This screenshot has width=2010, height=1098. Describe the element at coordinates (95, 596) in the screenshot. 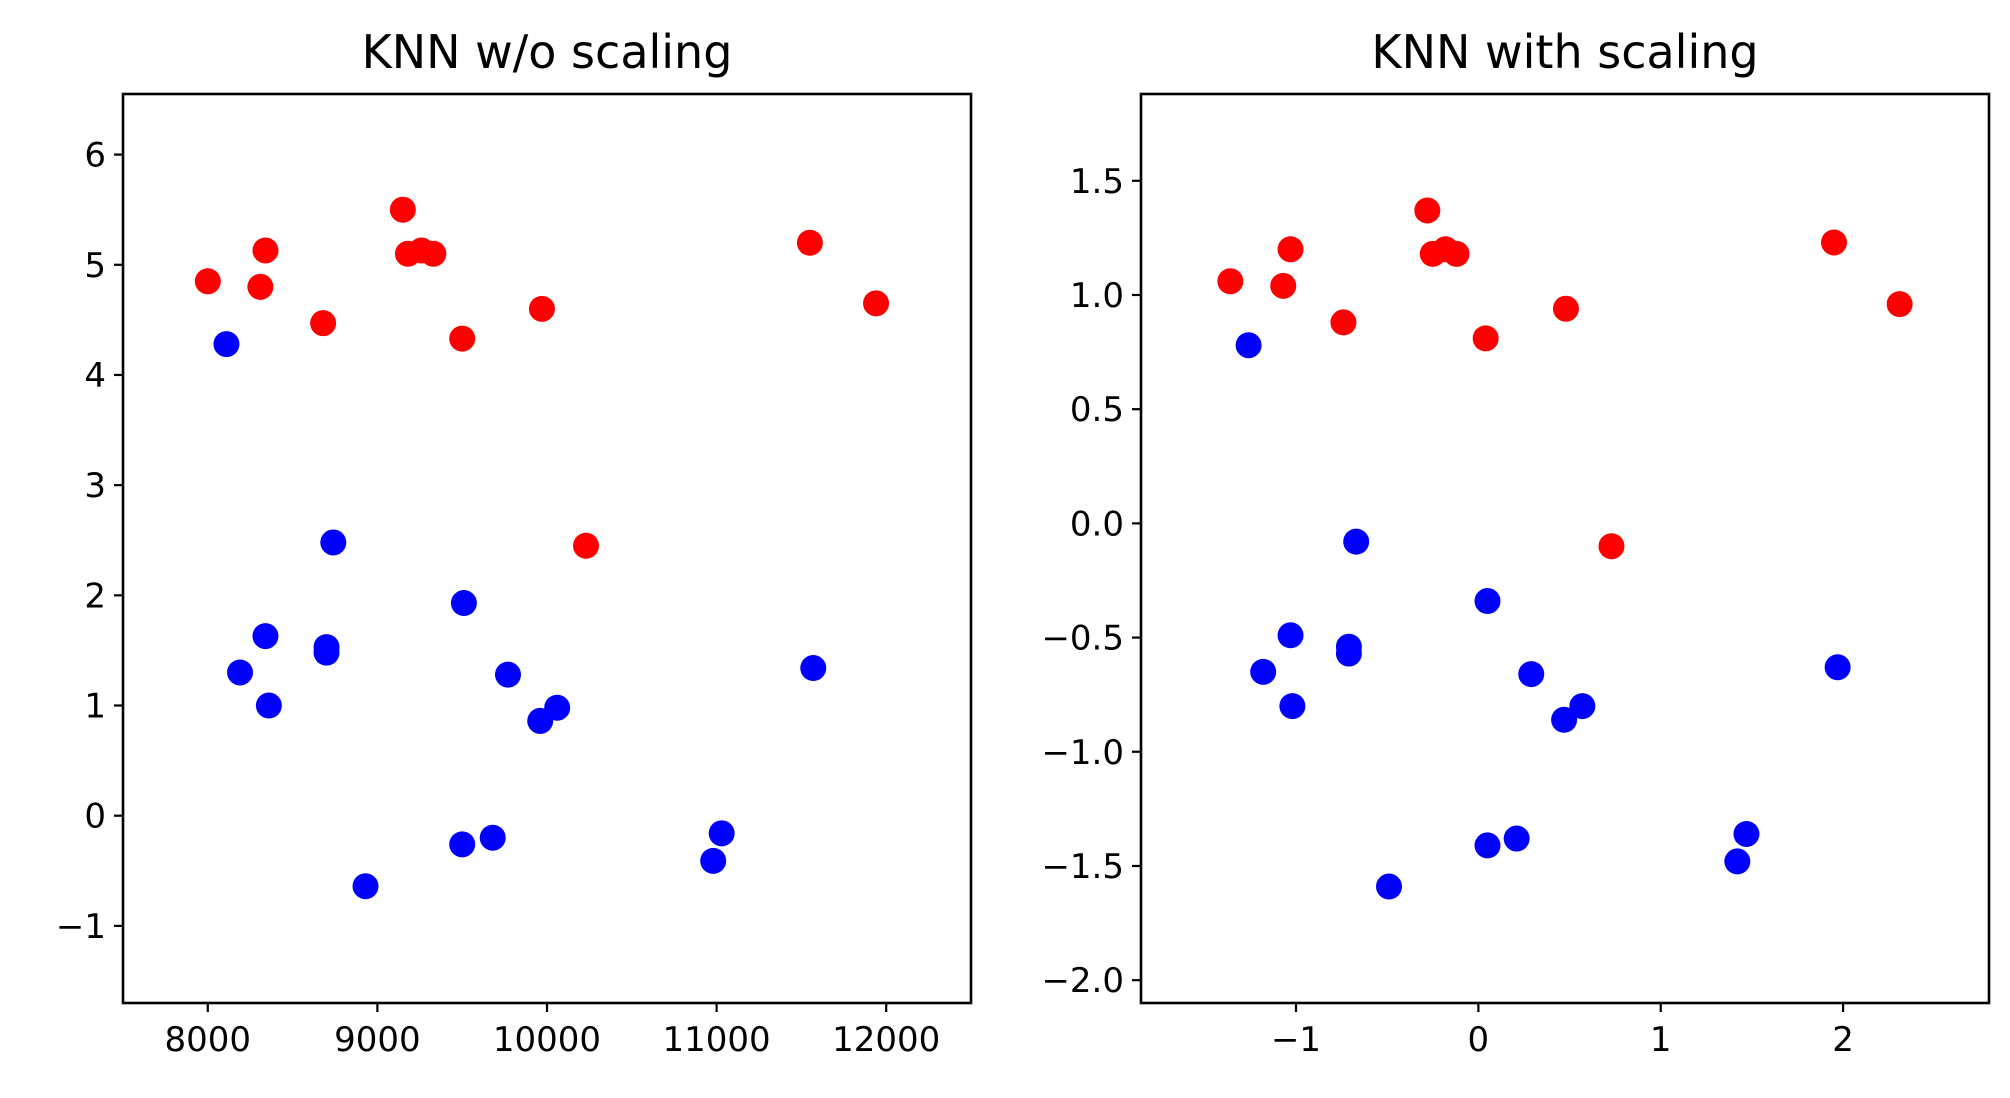

I see `left-ytick-label-3: 2` at that location.